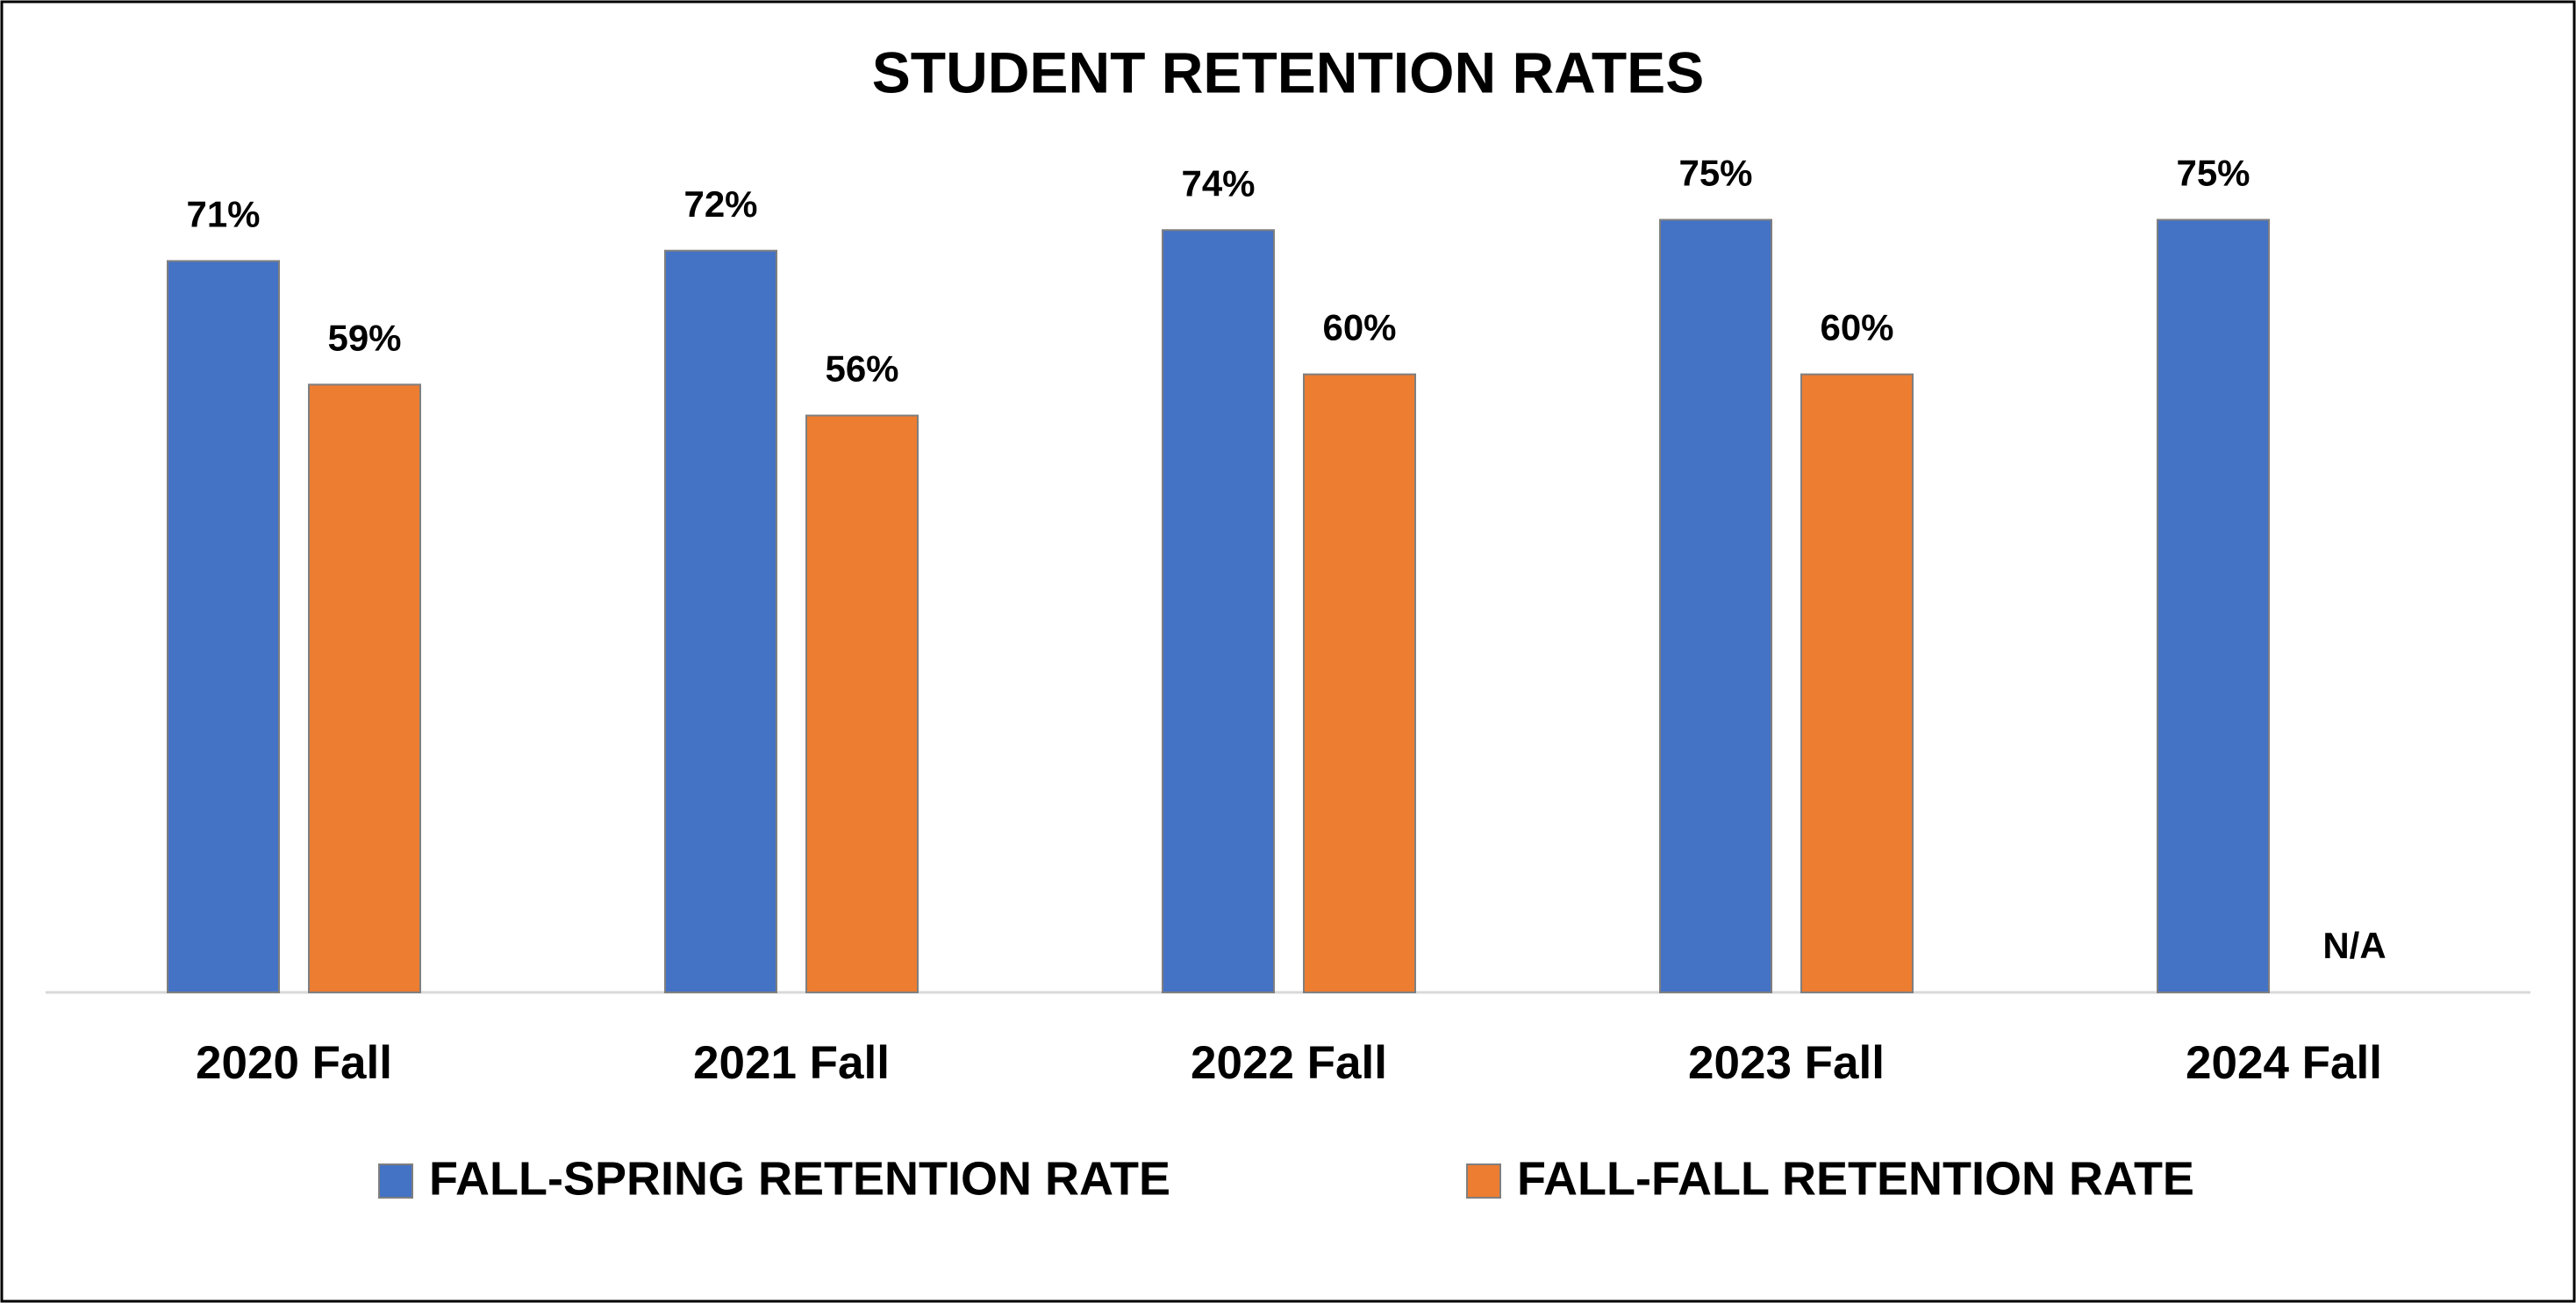  I want to click on data-label: 71%, so click(223, 214).